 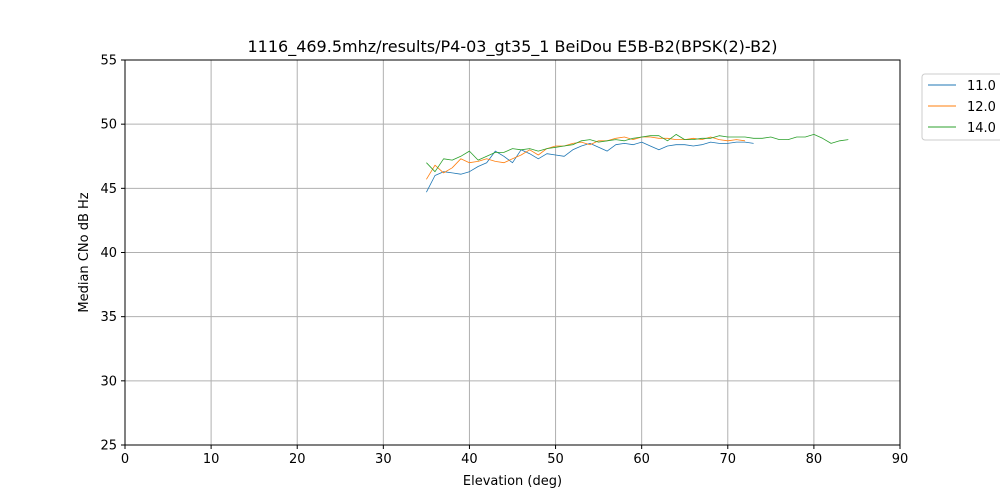 I want to click on x-tick-label: 70, so click(x=728, y=459).